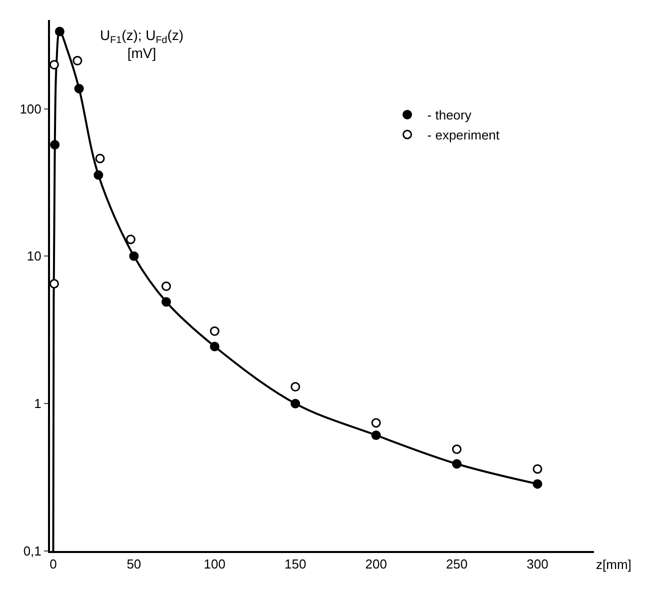 This screenshot has height=591, width=654. Describe the element at coordinates (215, 564) in the screenshot. I see `x-tick-label: 100` at that location.